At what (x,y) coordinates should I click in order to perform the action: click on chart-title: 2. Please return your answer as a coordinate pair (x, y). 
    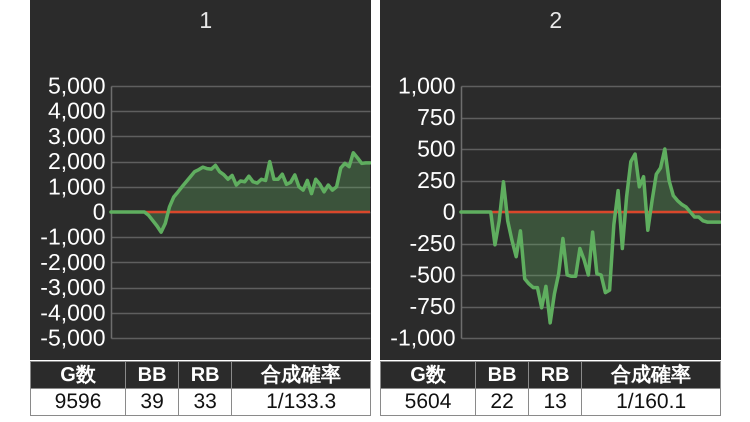
    Looking at the image, I should click on (555, 20).